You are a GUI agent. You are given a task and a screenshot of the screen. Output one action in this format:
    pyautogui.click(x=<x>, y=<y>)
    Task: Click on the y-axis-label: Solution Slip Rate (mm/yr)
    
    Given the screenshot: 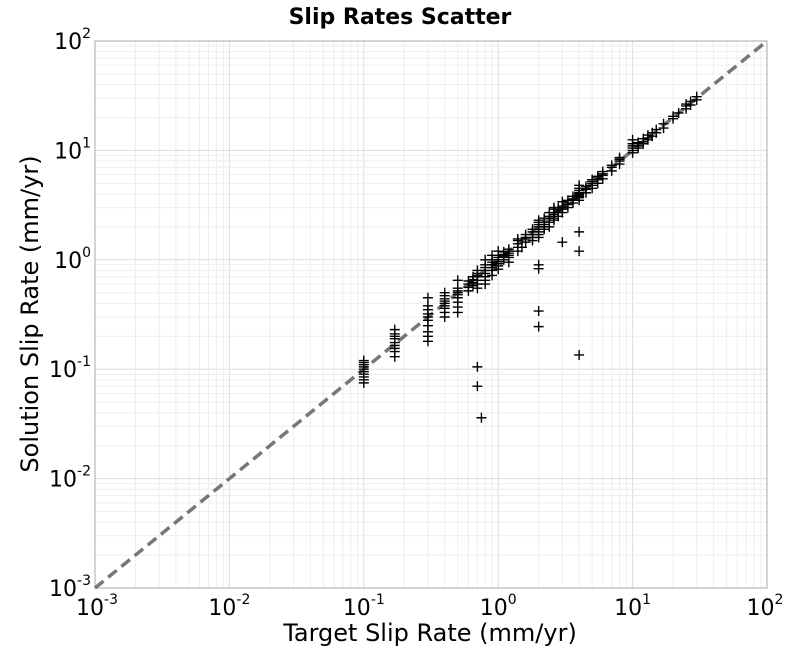 What is the action you would take?
    pyautogui.click(x=30, y=313)
    